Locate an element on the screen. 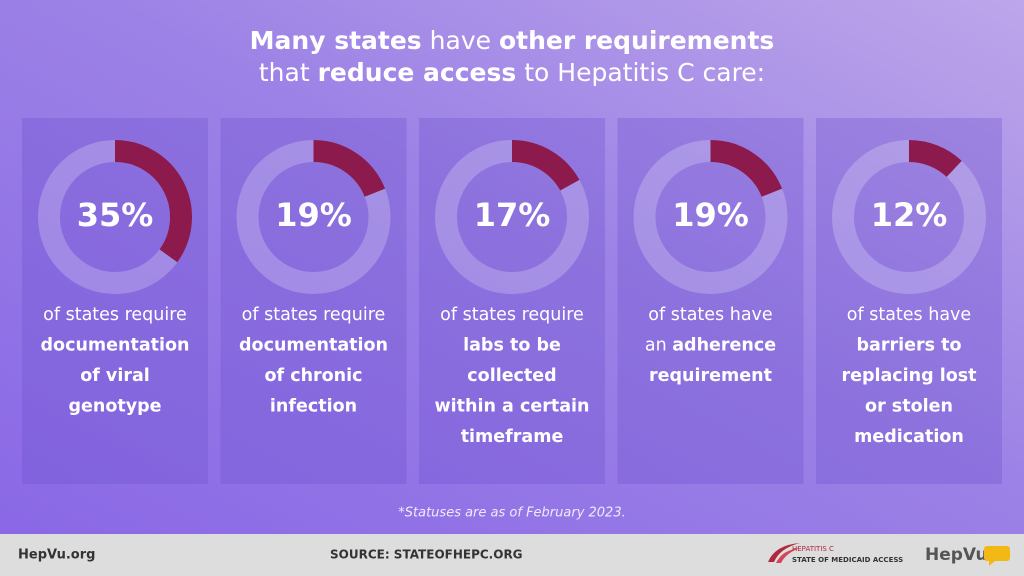 The height and width of the screenshot is (576, 1024). text-run: other requirements is located at coordinates (636, 40).